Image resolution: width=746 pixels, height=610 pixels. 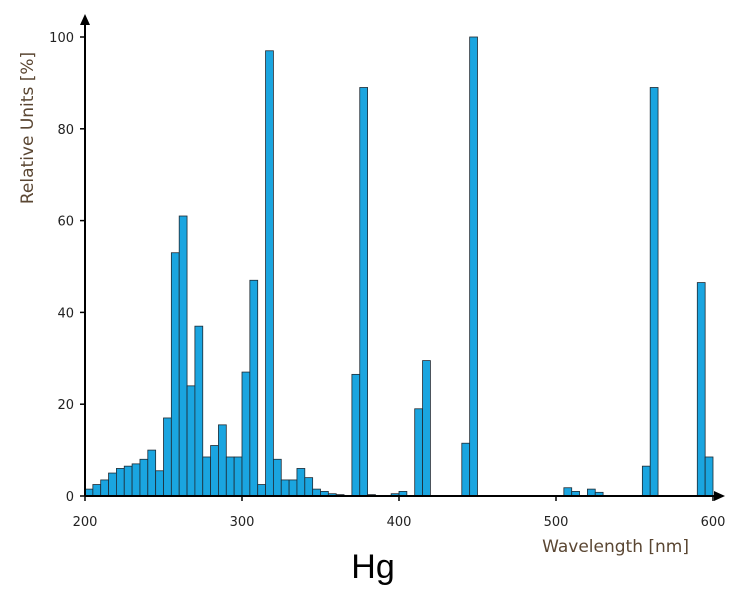 What do you see at coordinates (85, 522) in the screenshot?
I see `x-tick-label-200: 200` at bounding box center [85, 522].